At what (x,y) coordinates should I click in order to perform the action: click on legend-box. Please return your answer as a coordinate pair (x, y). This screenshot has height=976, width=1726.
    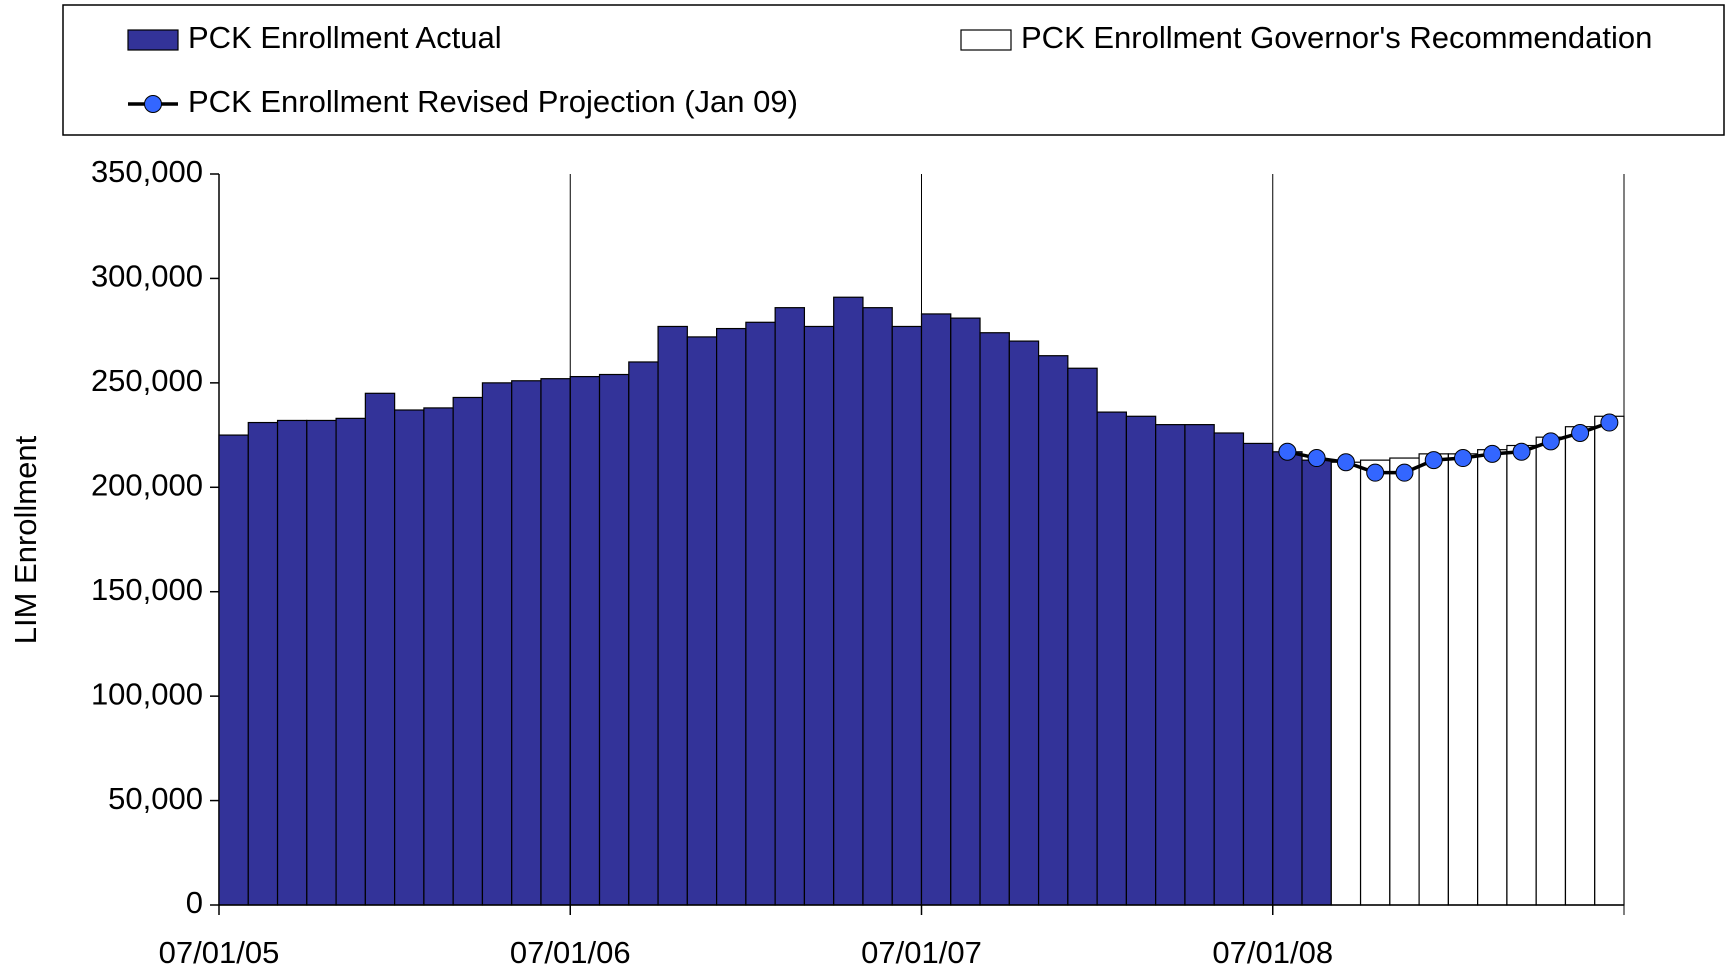
    Looking at the image, I should click on (893, 70).